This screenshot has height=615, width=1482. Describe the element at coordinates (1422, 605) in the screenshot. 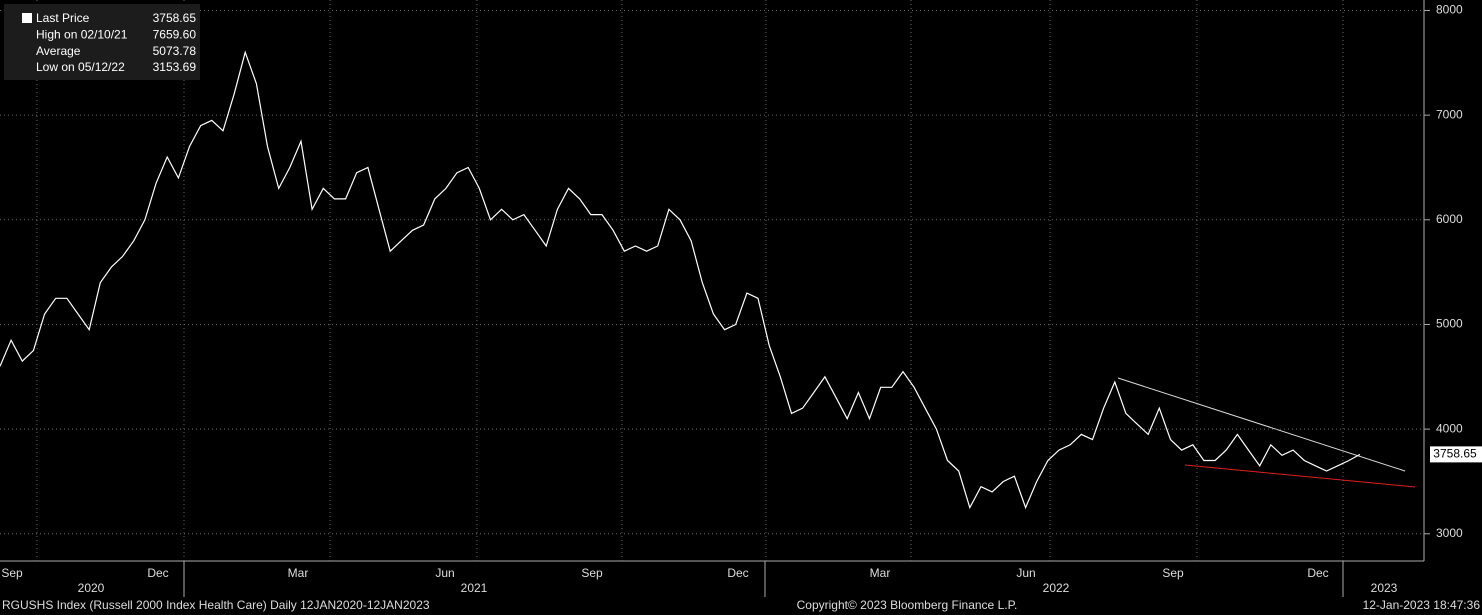

I see `footer-right: 12-Jan-2023 18:47:36` at that location.